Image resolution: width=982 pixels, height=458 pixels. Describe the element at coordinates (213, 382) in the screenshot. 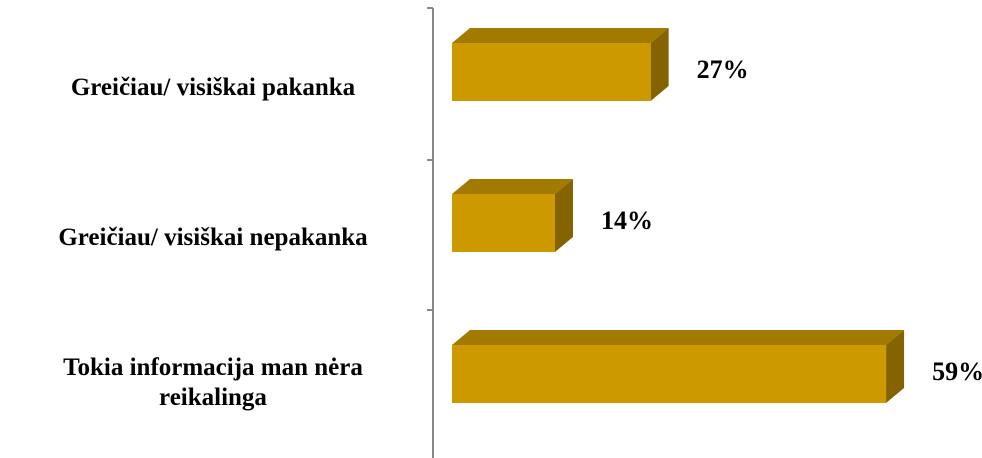

I see `category-label: Tokia informacija man nėra reikalinga` at that location.